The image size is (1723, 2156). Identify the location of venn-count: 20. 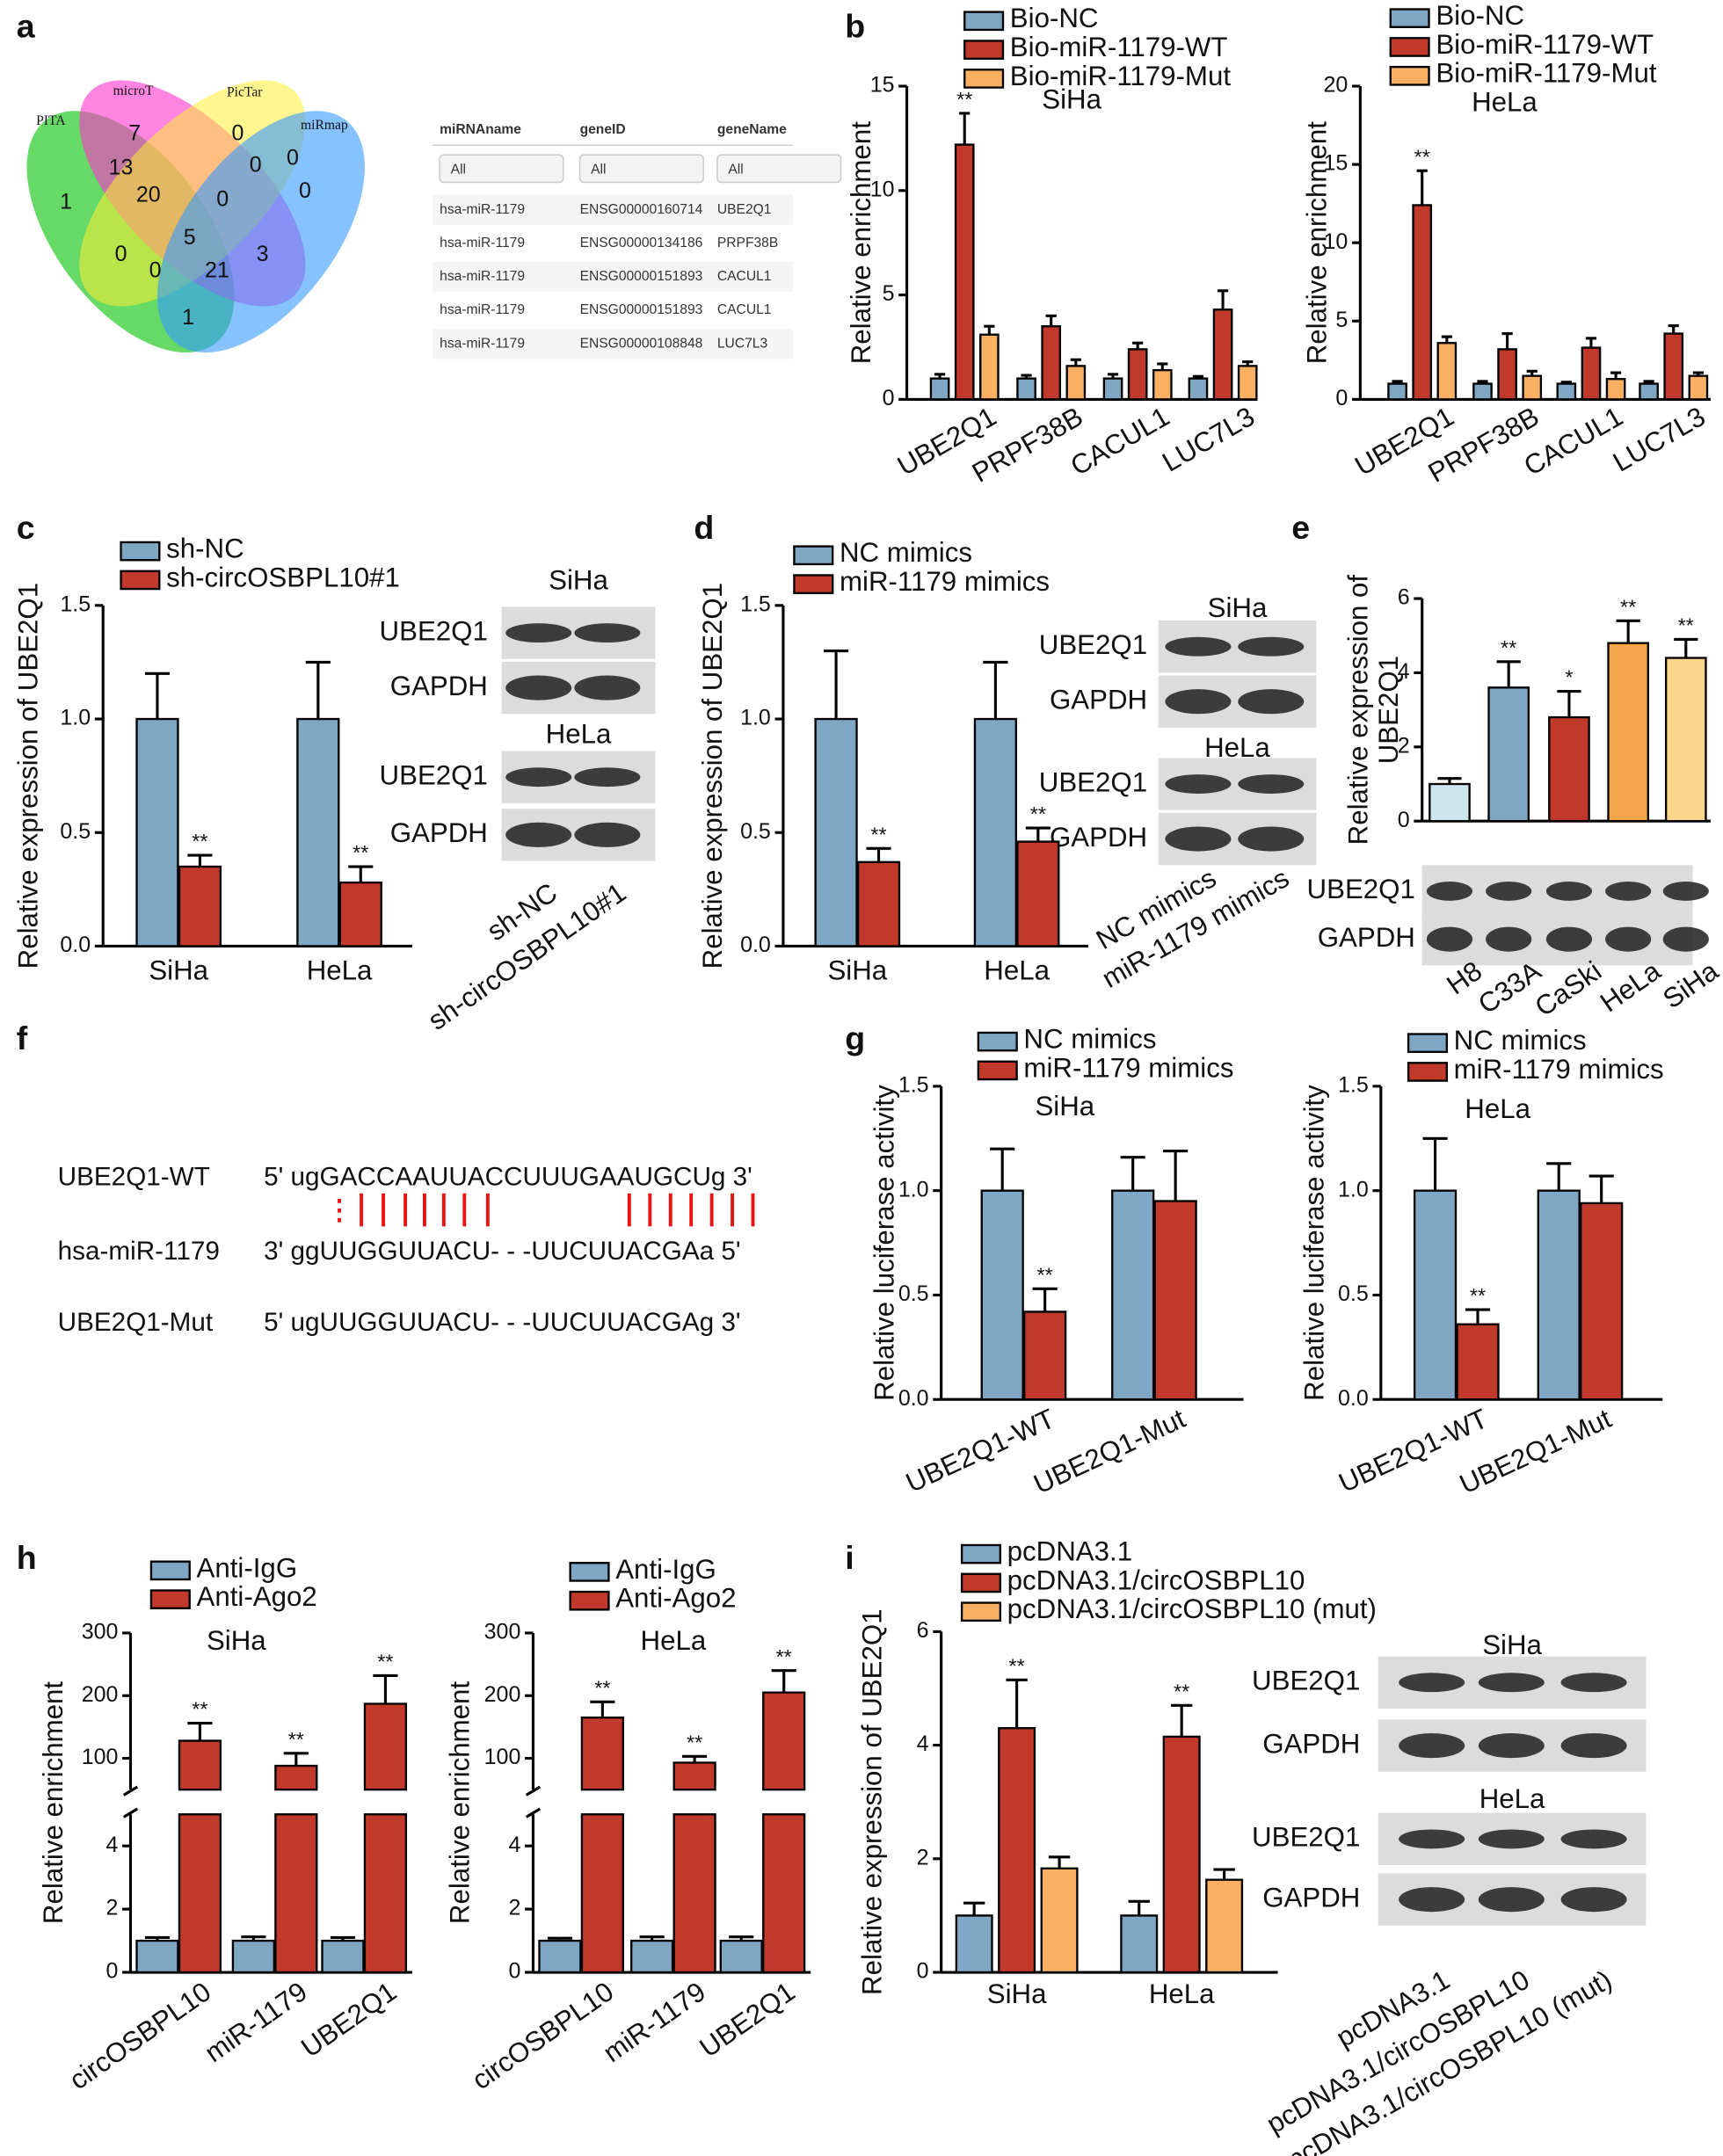
(148, 195).